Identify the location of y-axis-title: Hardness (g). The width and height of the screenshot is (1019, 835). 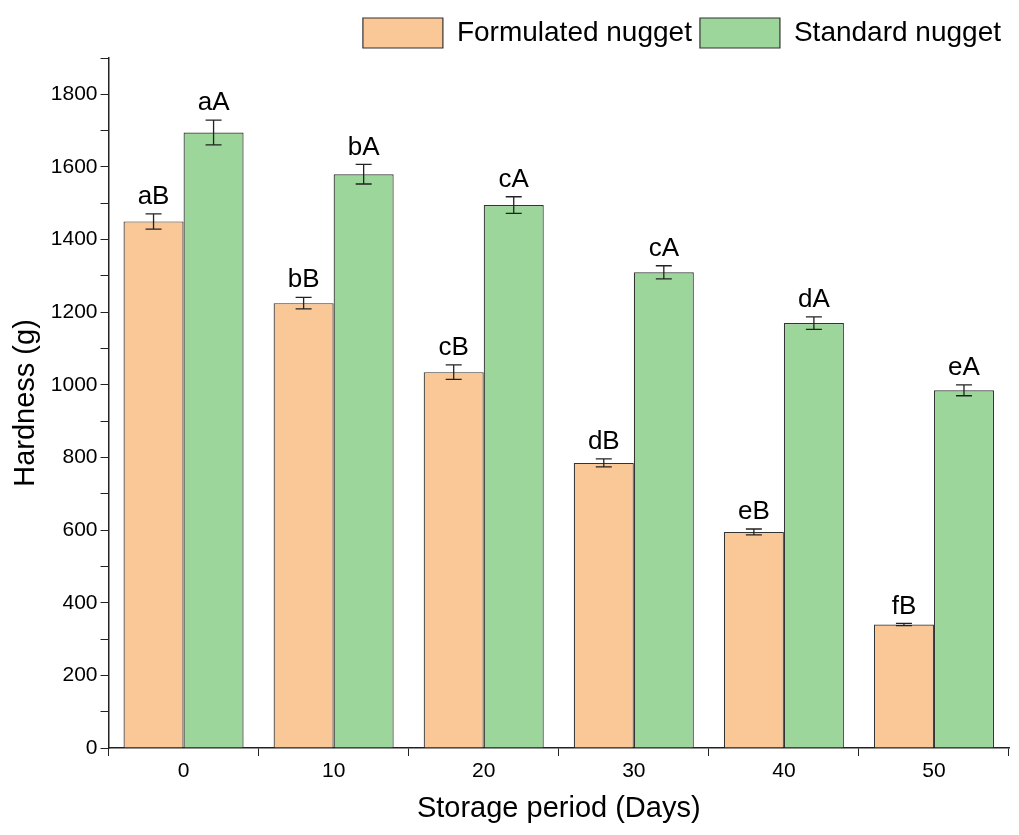
(24, 403).